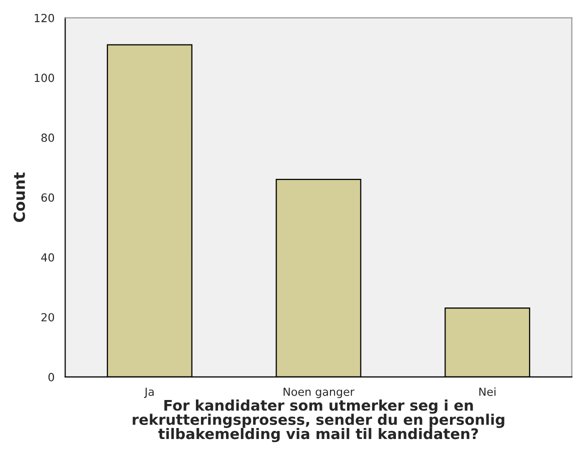  I want to click on x-tick-label: Ja, so click(149, 393).